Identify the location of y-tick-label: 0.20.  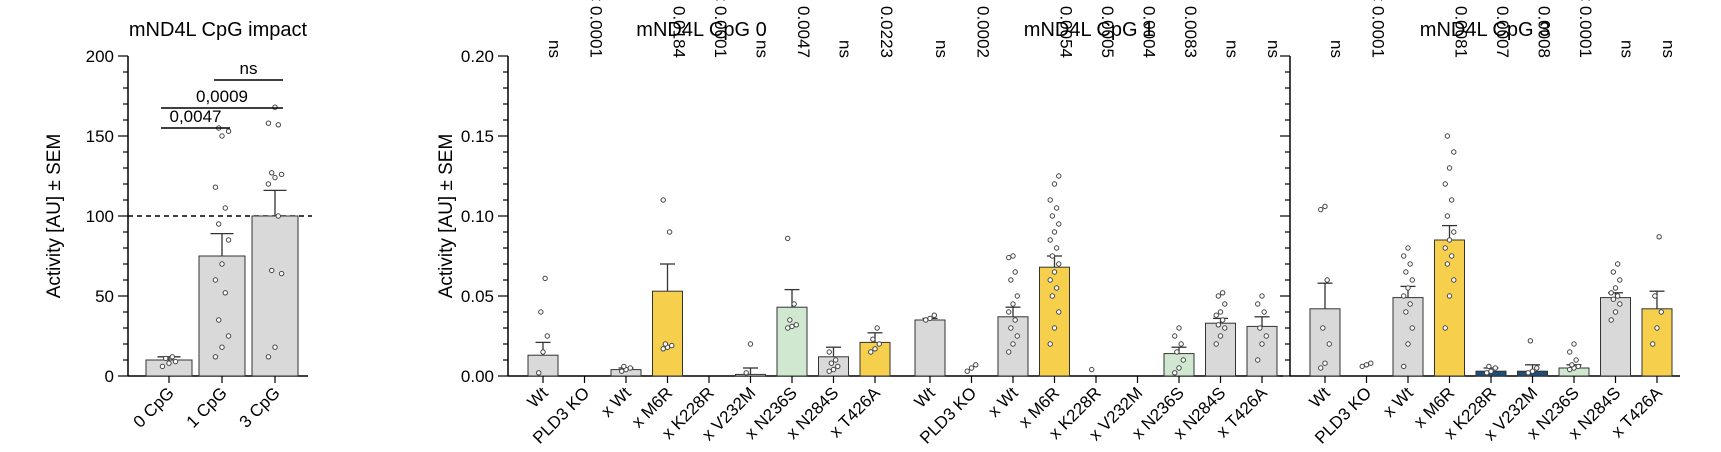
(477, 56).